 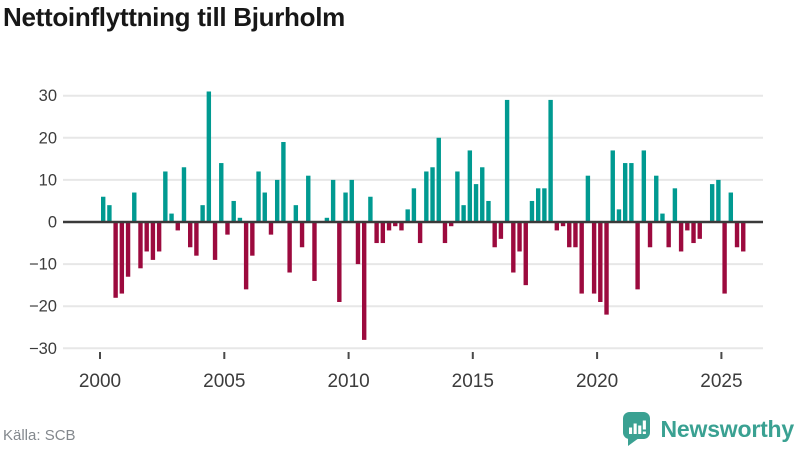 What do you see at coordinates (727, 428) in the screenshot?
I see `newsworthy-logo-text: Newsworthy` at bounding box center [727, 428].